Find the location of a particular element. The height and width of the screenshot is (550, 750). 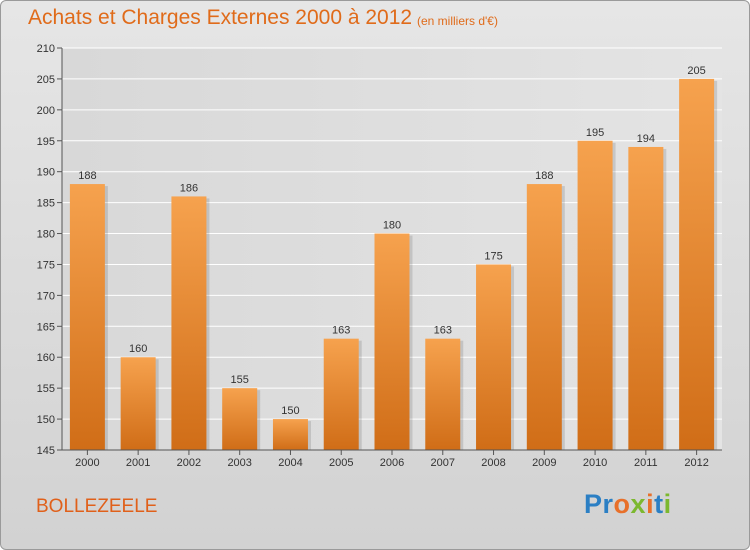

y-tick-label: 165 is located at coordinates (46, 327).